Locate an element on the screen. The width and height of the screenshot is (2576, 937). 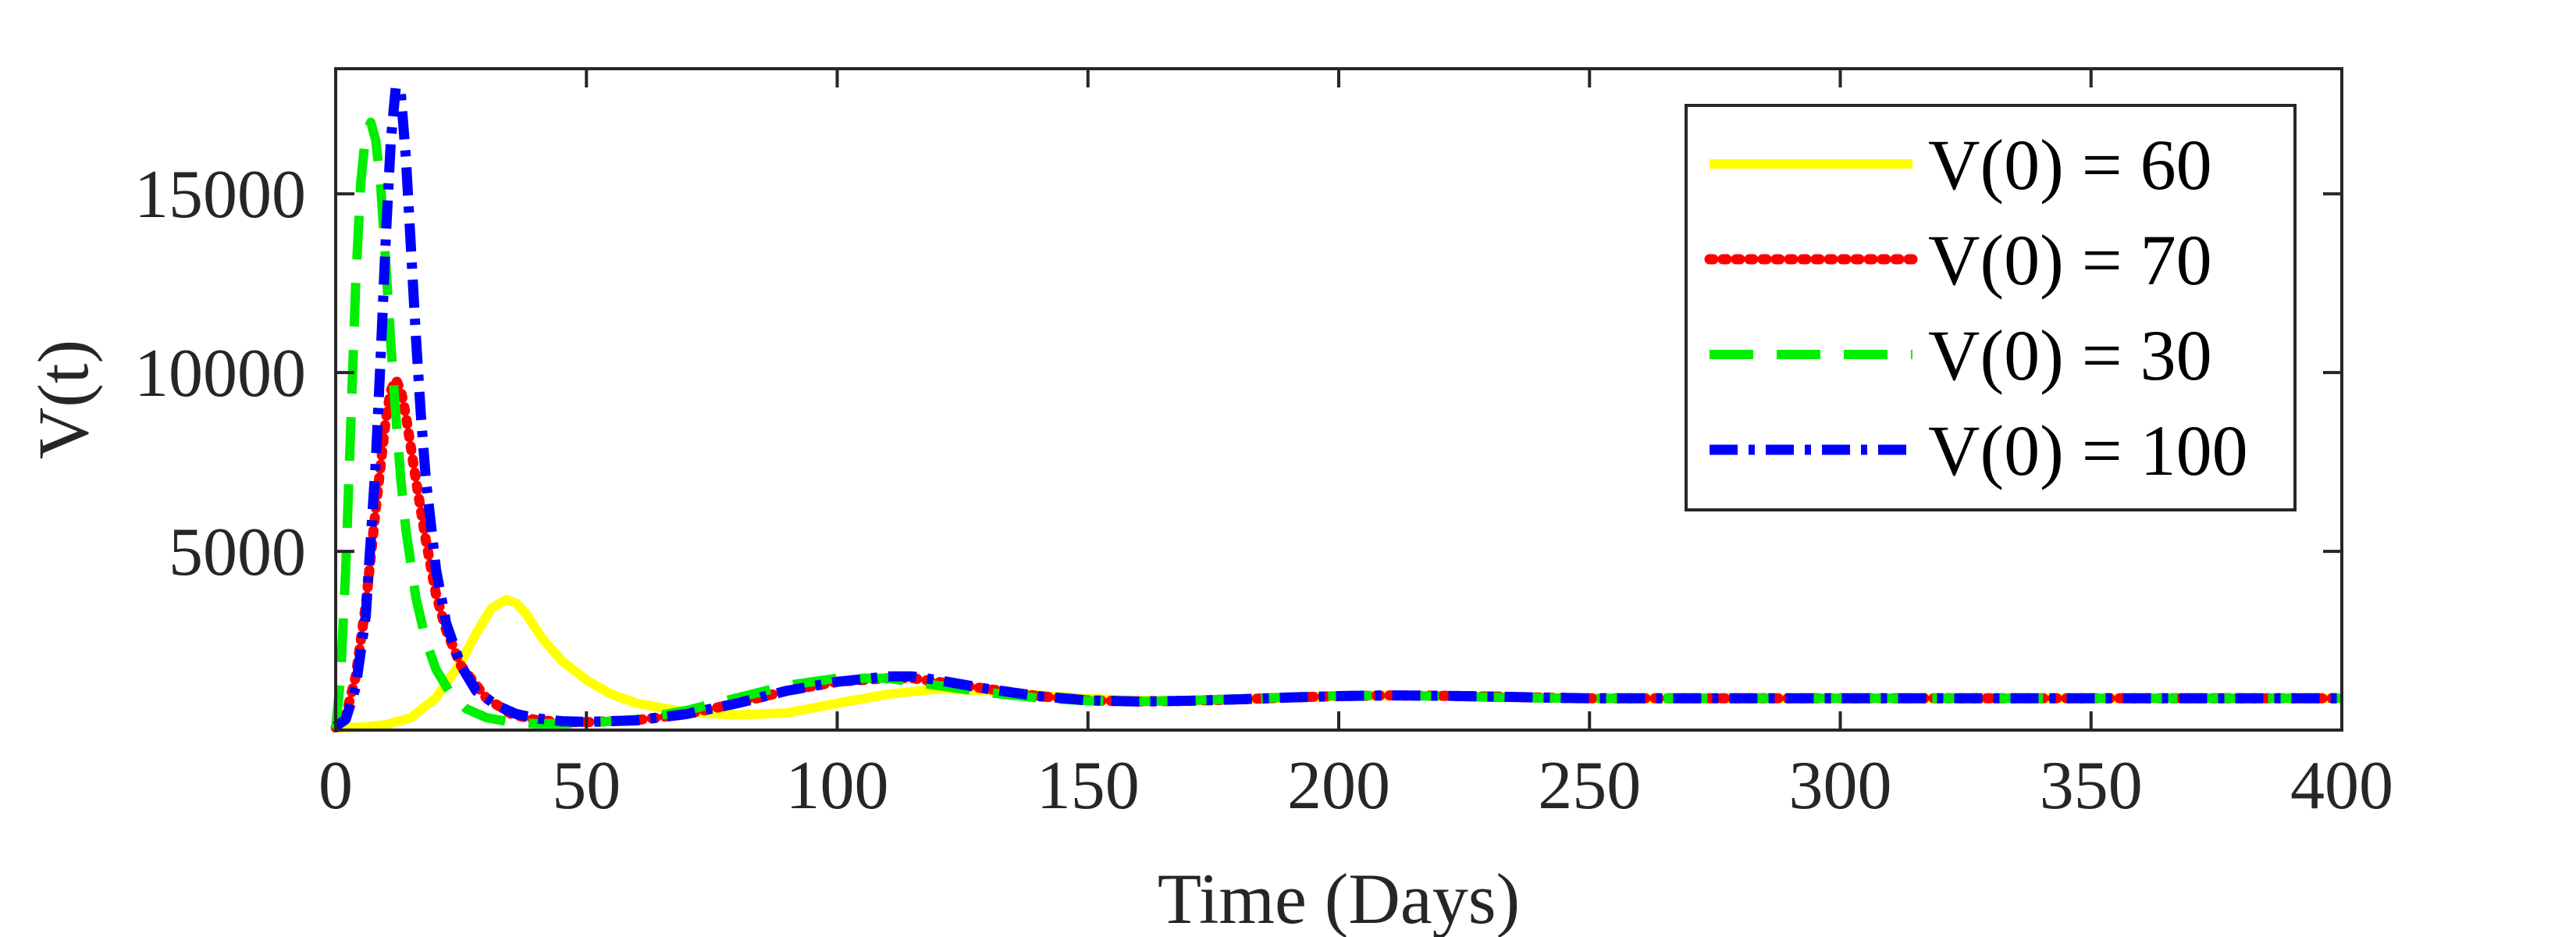
x-tick-label: 150 is located at coordinates (1088, 786).